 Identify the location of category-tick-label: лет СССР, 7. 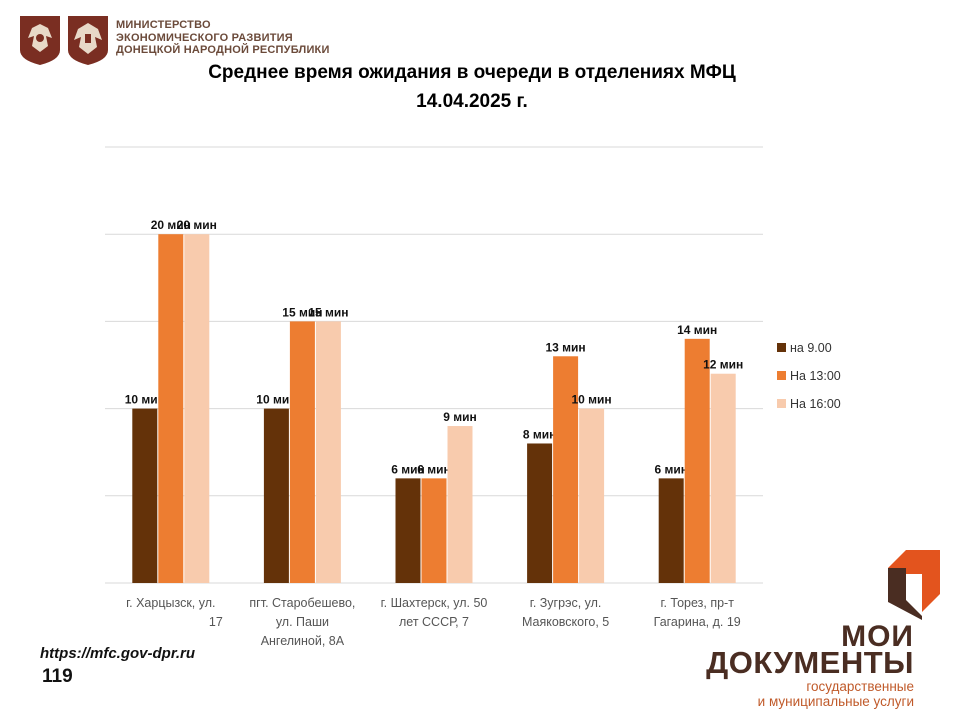
(434, 622).